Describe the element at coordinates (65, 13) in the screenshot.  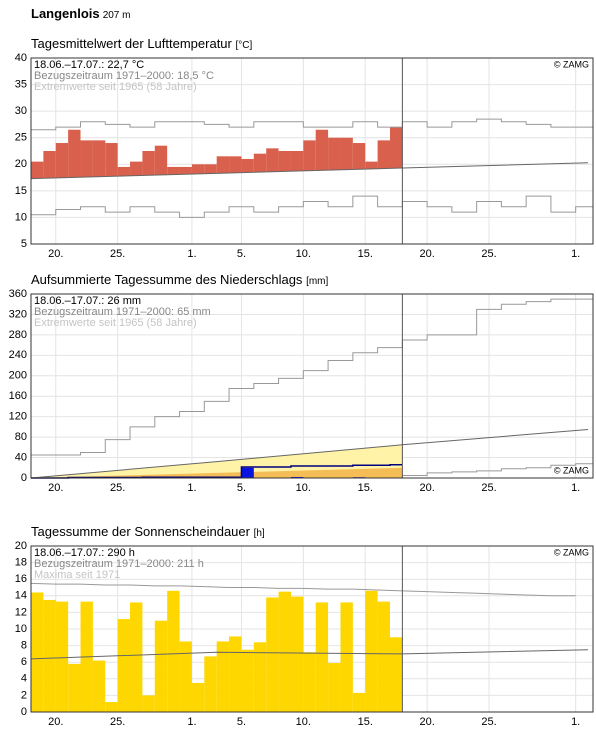
I see `station-name: Langenlois` at that location.